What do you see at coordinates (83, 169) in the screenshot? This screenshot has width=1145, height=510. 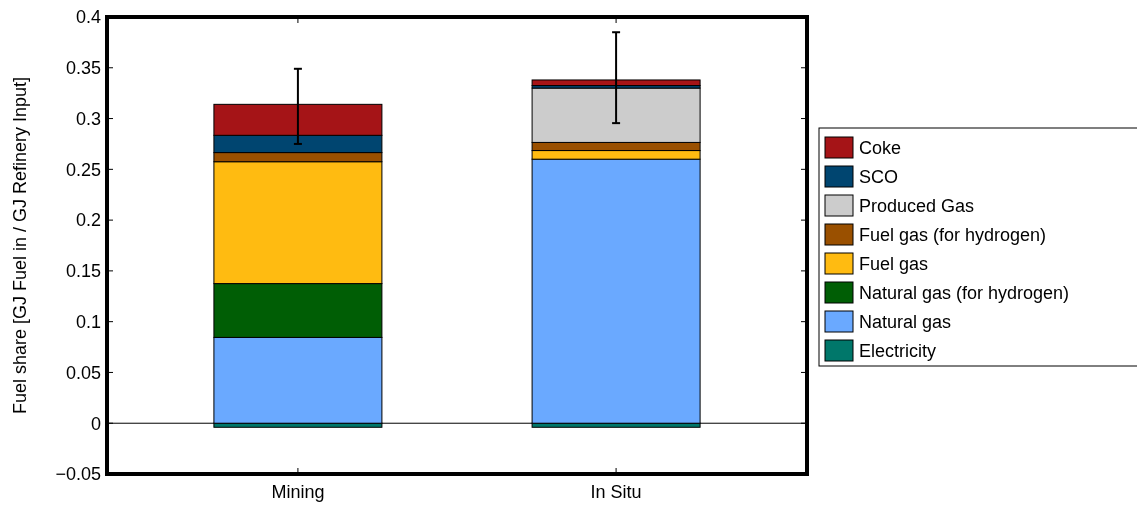 I see `y-tick-label: 0.25` at bounding box center [83, 169].